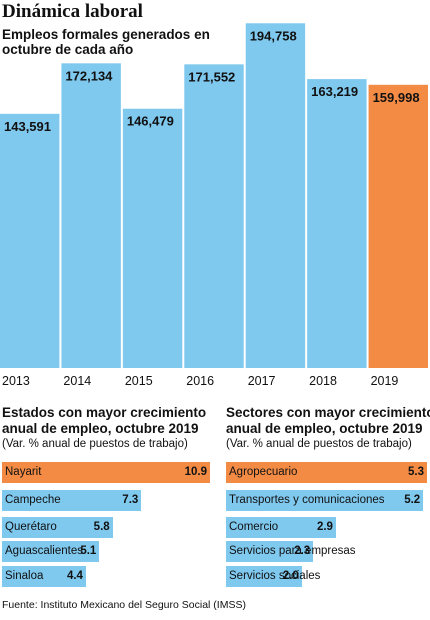 The height and width of the screenshot is (620, 430). I want to click on hbar-value-label: 7.3, so click(130, 500).